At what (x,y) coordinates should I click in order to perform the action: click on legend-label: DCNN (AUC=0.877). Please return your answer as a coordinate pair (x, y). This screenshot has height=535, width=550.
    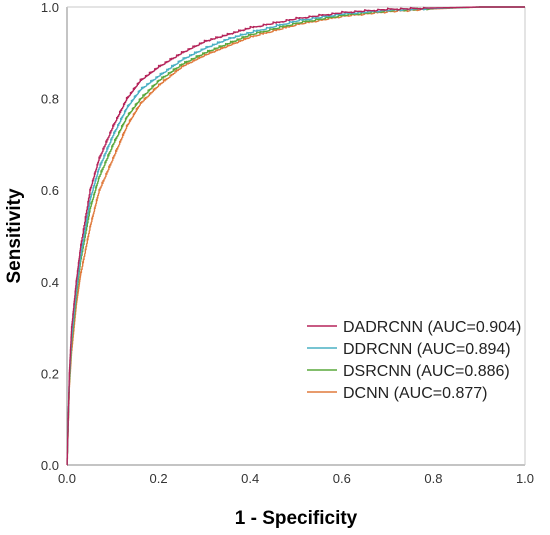
    Looking at the image, I should click on (415, 393).